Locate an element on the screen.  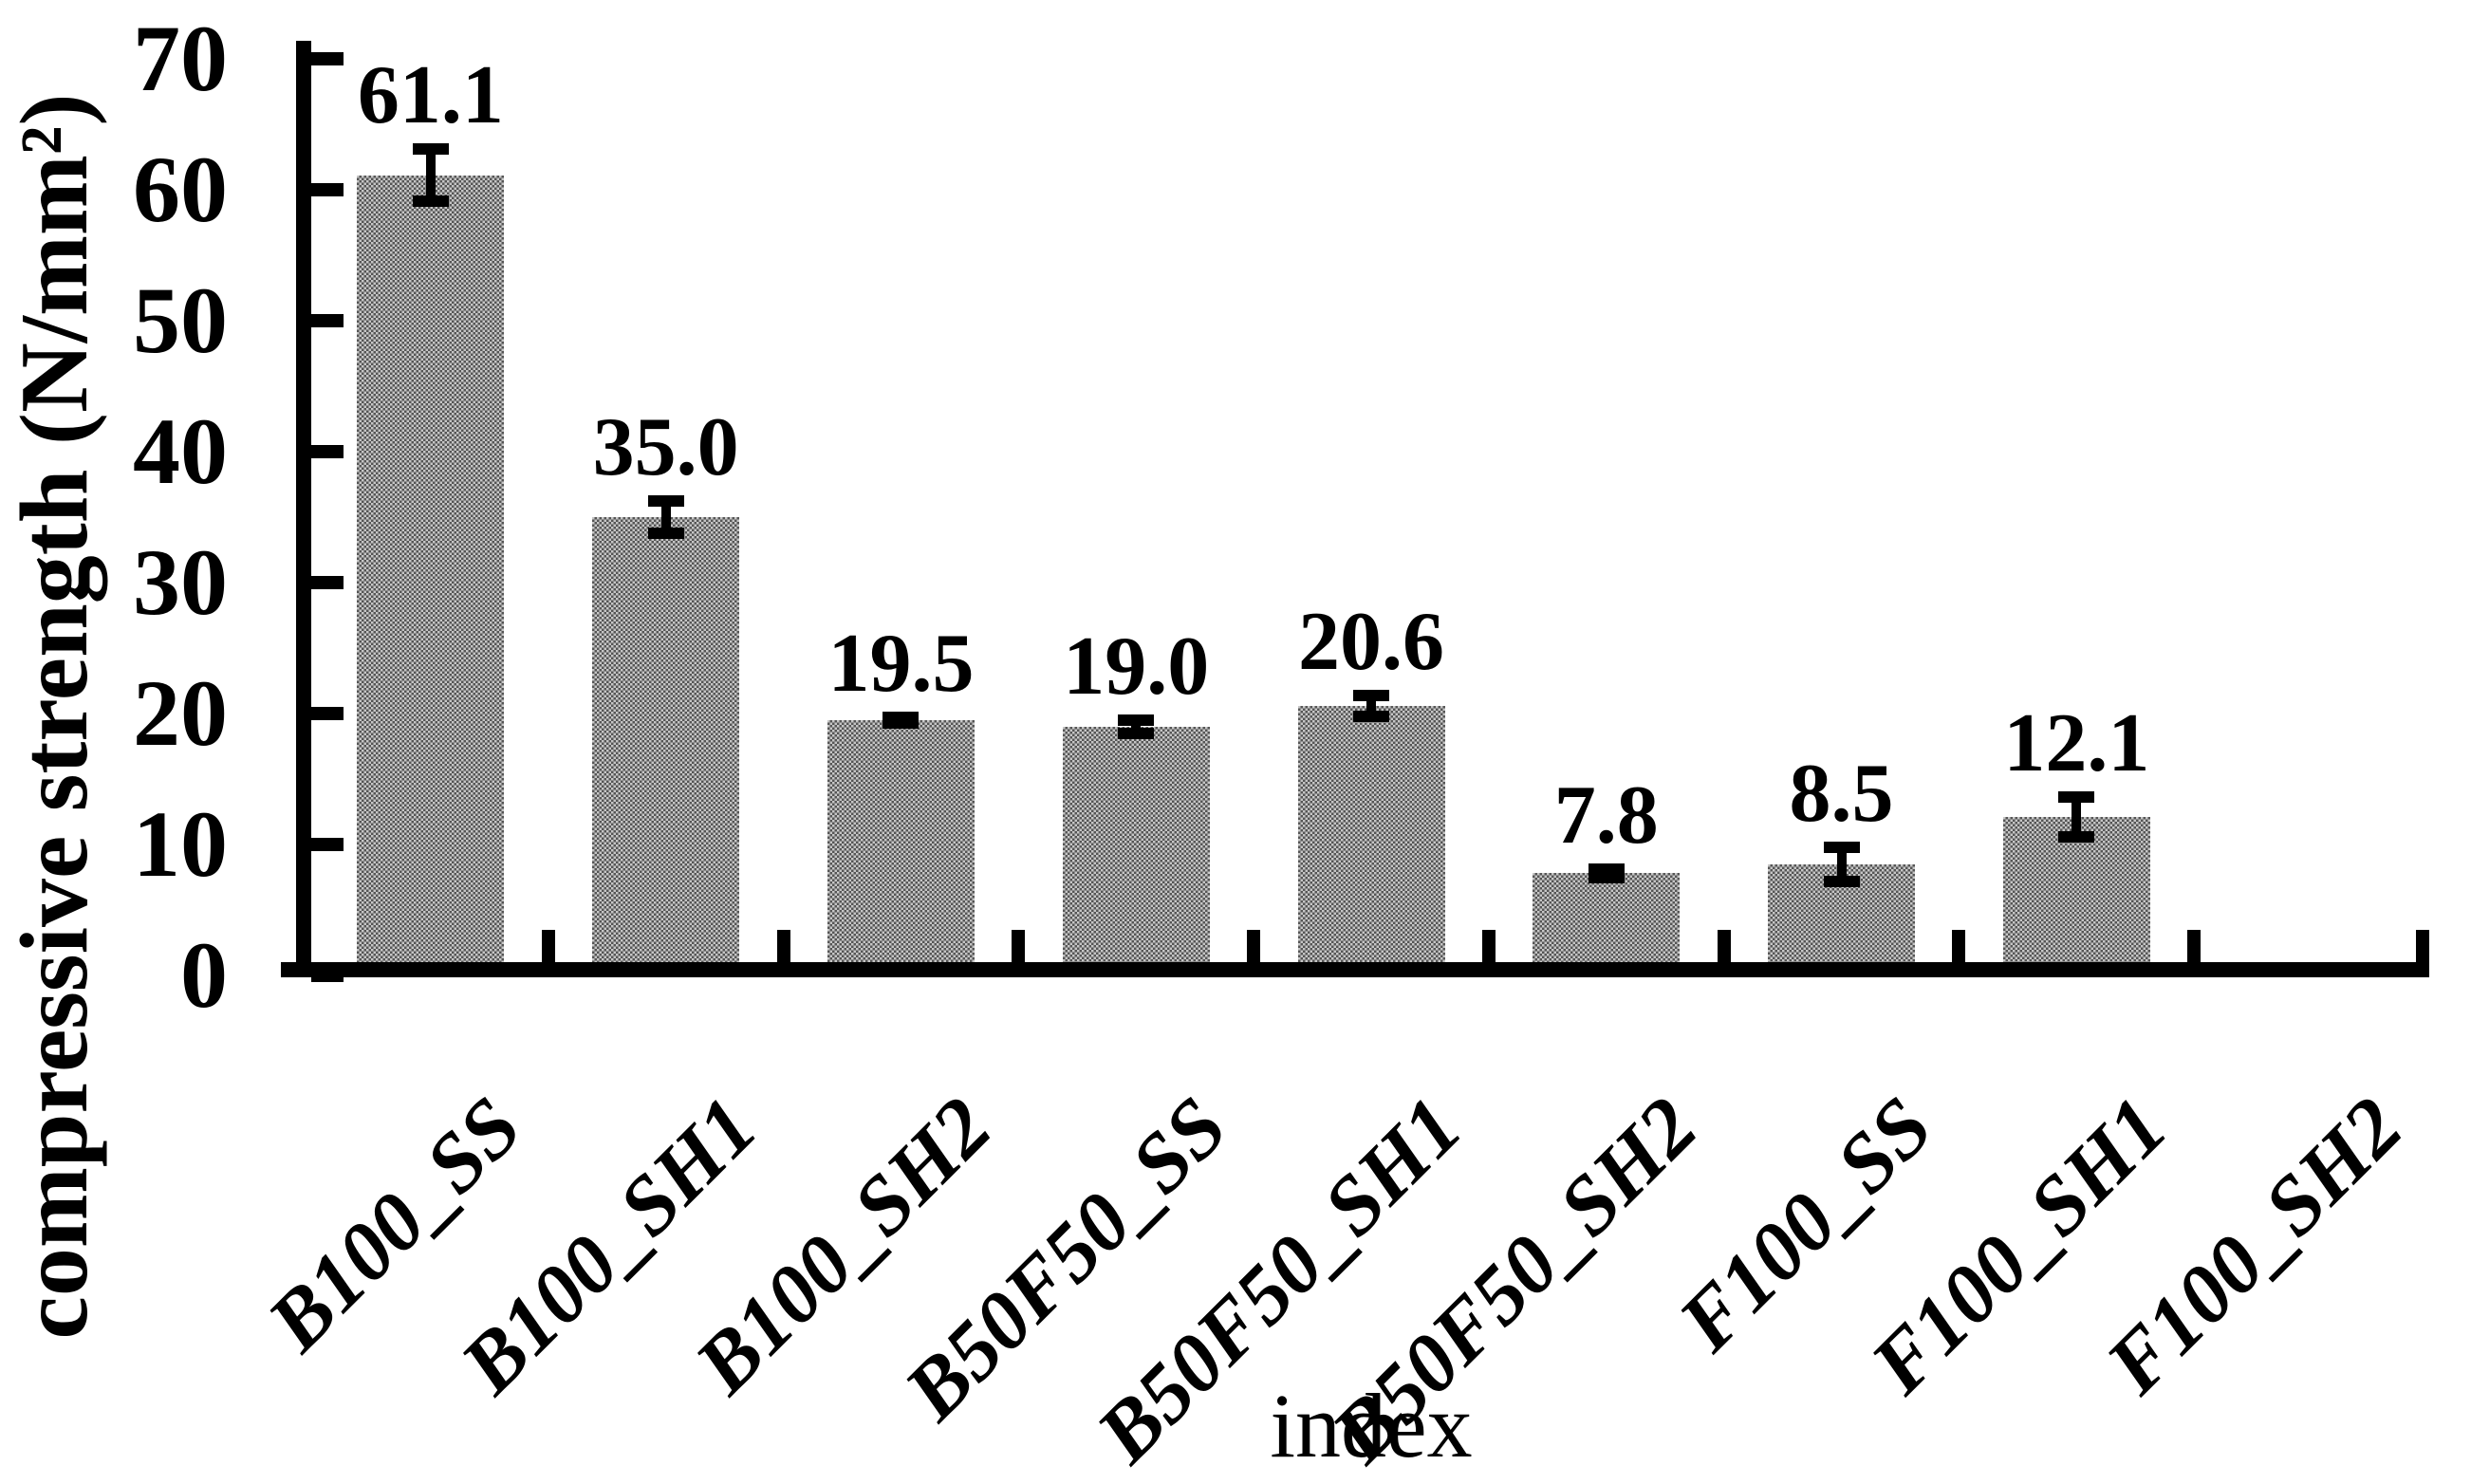
y-tick-label: 20 is located at coordinates (180, 713).